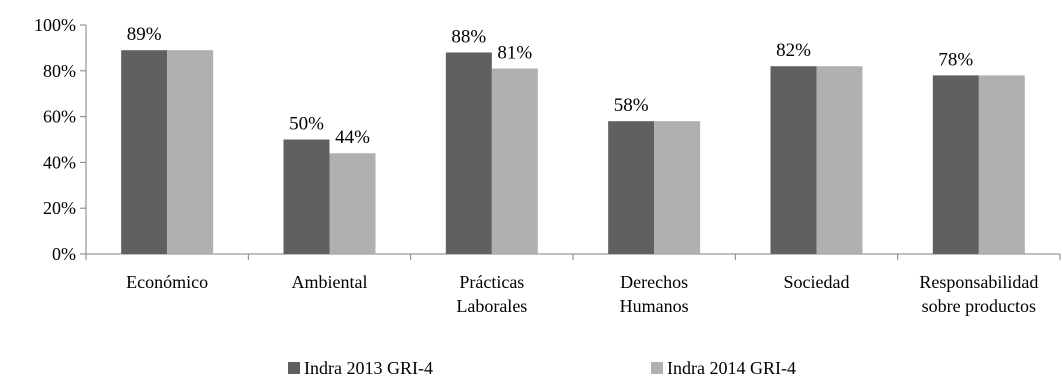 The width and height of the screenshot is (1062, 383). What do you see at coordinates (167, 282) in the screenshot?
I see `x-category-label: Económico` at bounding box center [167, 282].